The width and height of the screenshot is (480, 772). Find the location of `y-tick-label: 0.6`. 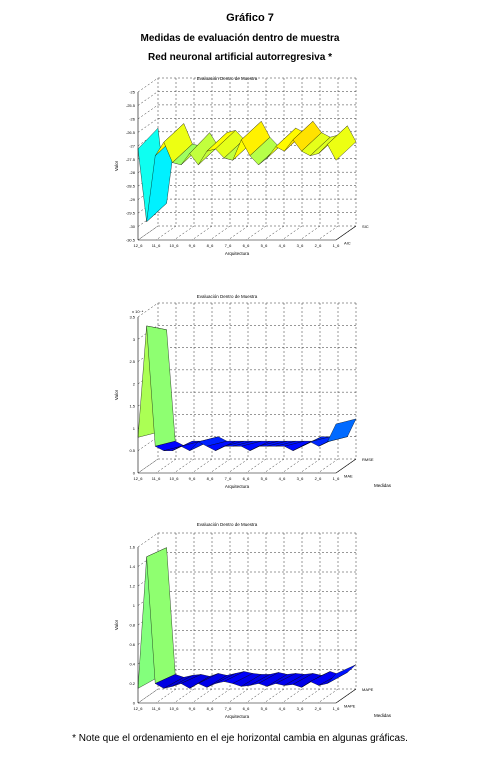

y-tick-label: 0.6 is located at coordinates (132, 644).